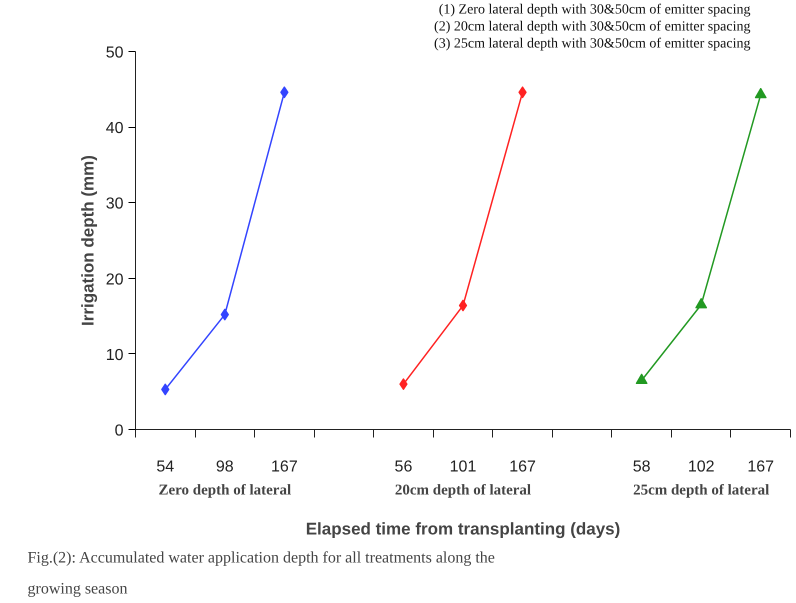 The width and height of the screenshot is (796, 603). What do you see at coordinates (119, 431) in the screenshot?
I see `y-tick-label: 0` at bounding box center [119, 431].